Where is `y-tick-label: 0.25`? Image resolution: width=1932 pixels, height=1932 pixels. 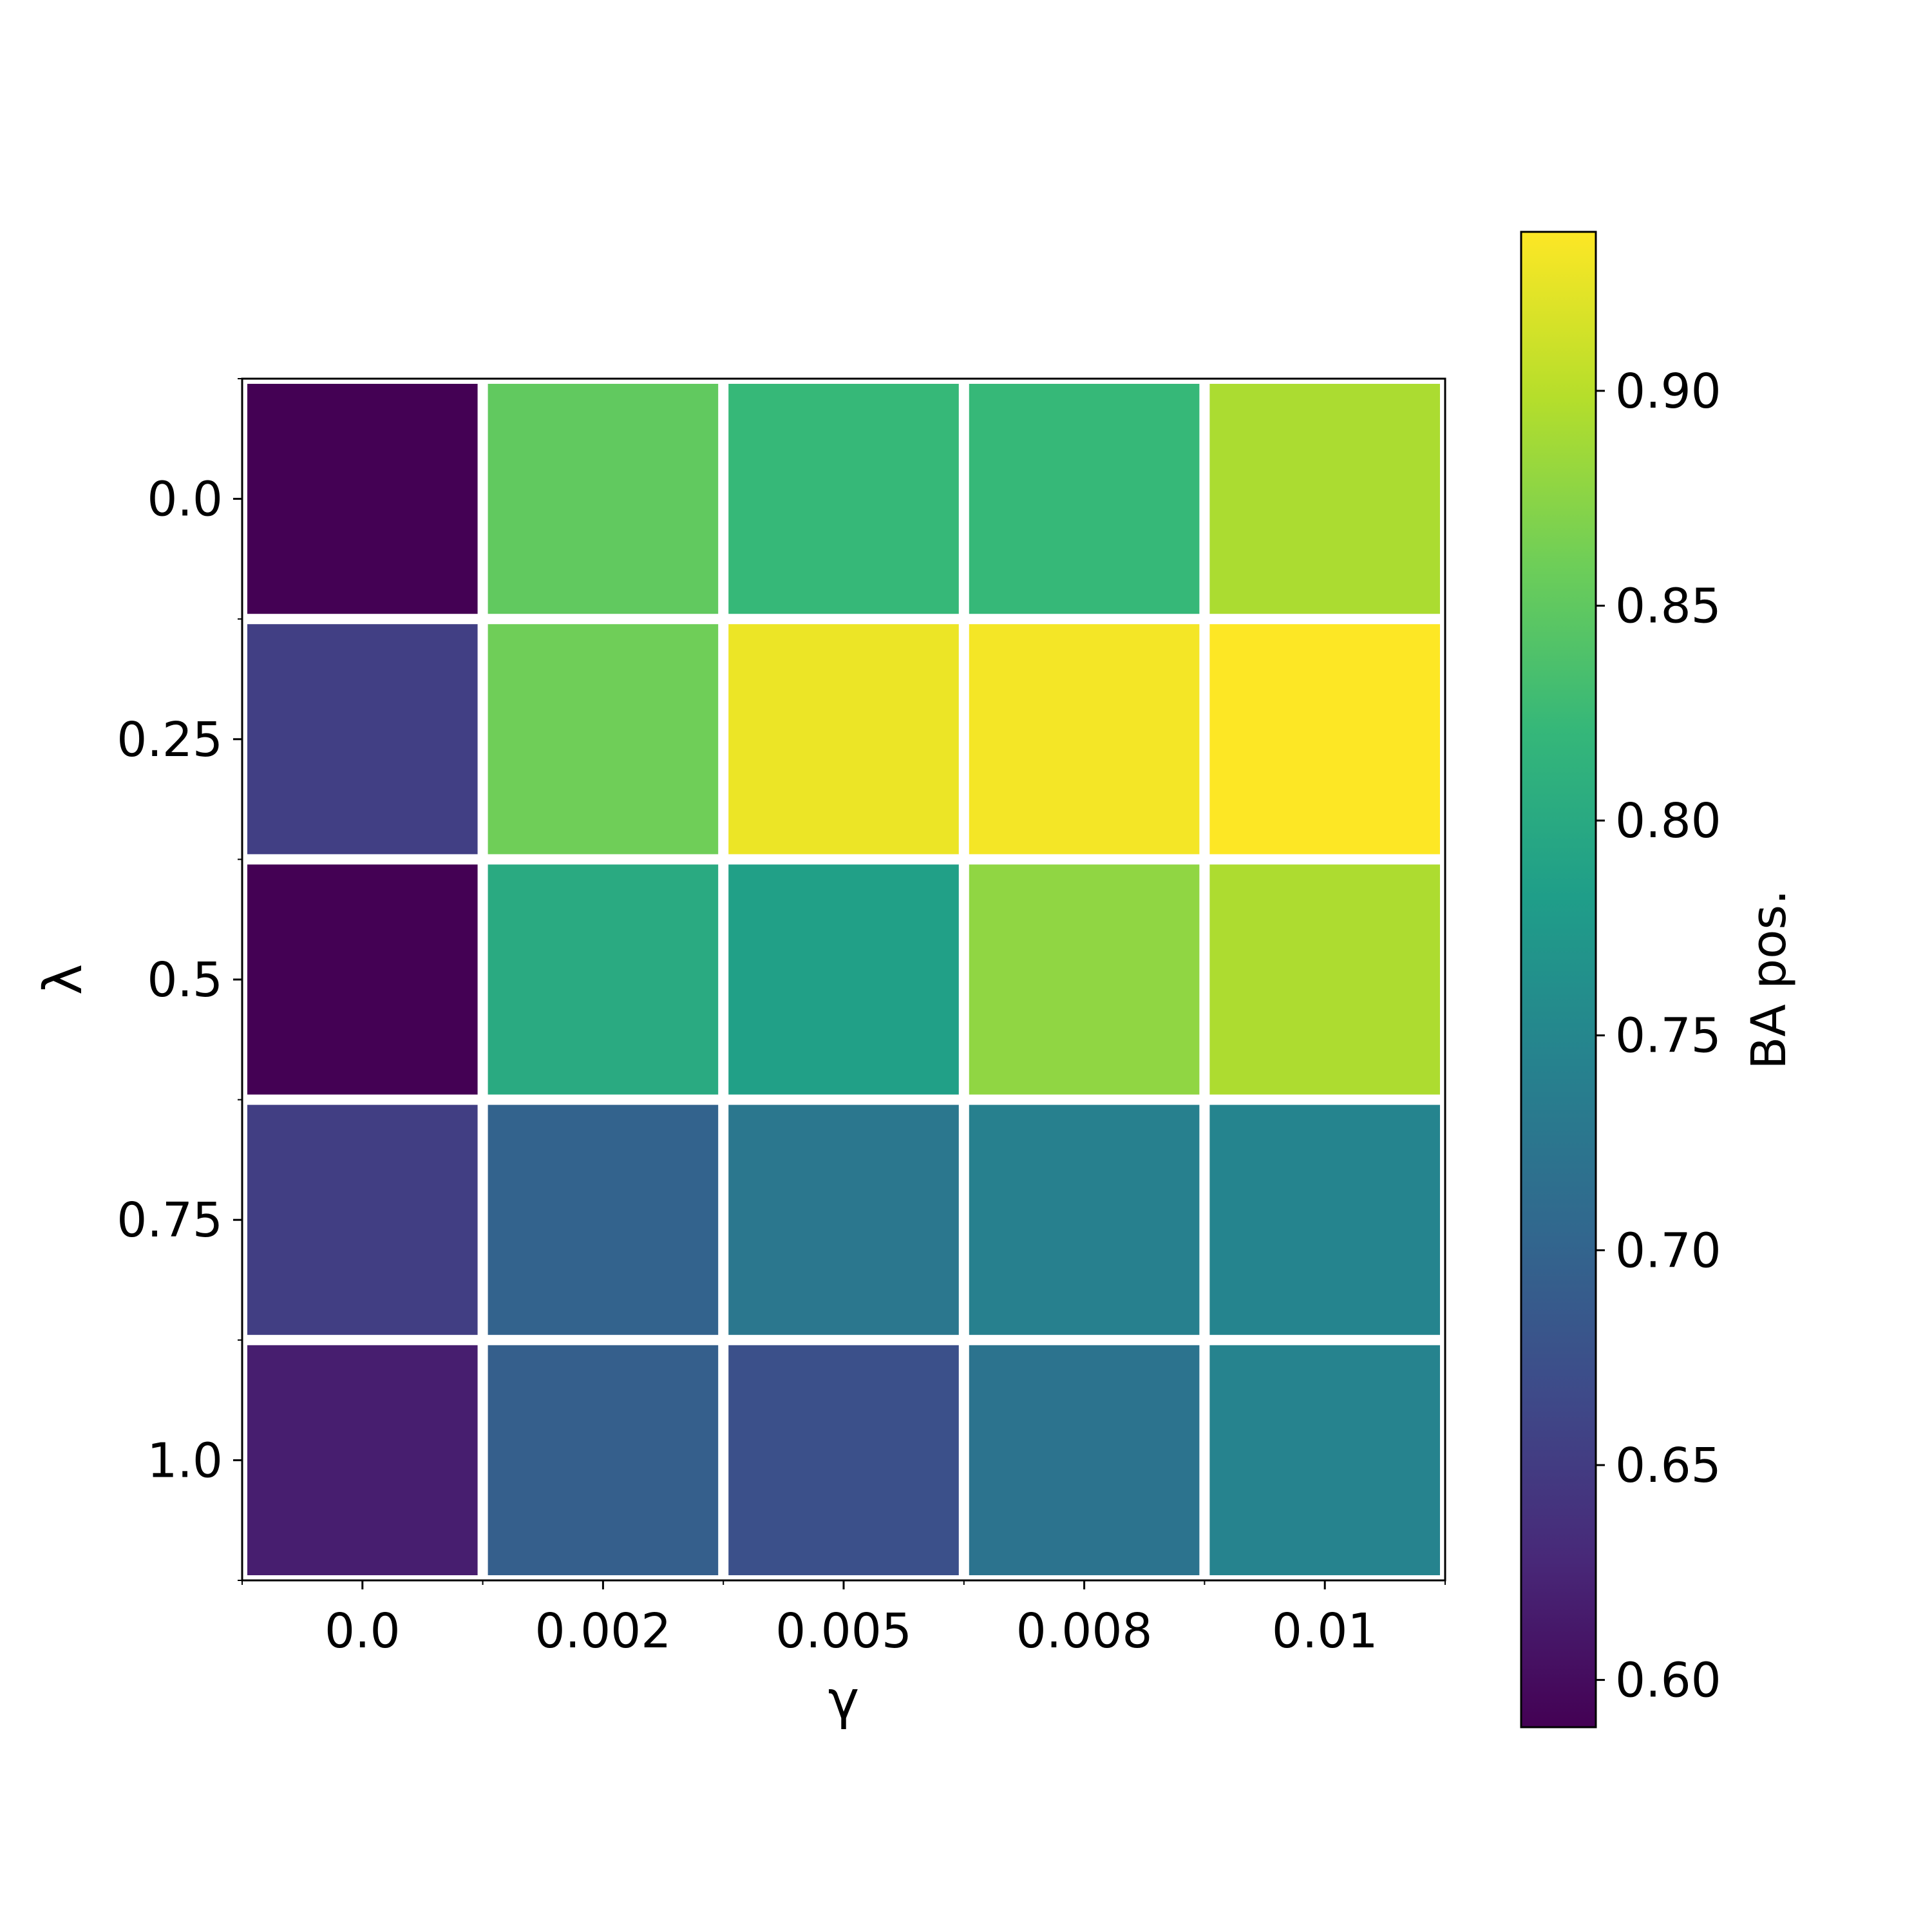 y-tick-label: 0.25 is located at coordinates (170, 740).